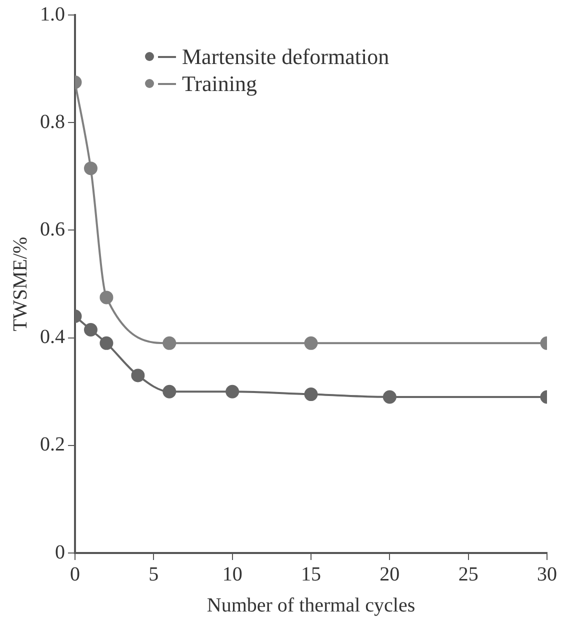 The image size is (577, 627). Describe the element at coordinates (52, 445) in the screenshot. I see `y-tick-label: 0.2` at that location.